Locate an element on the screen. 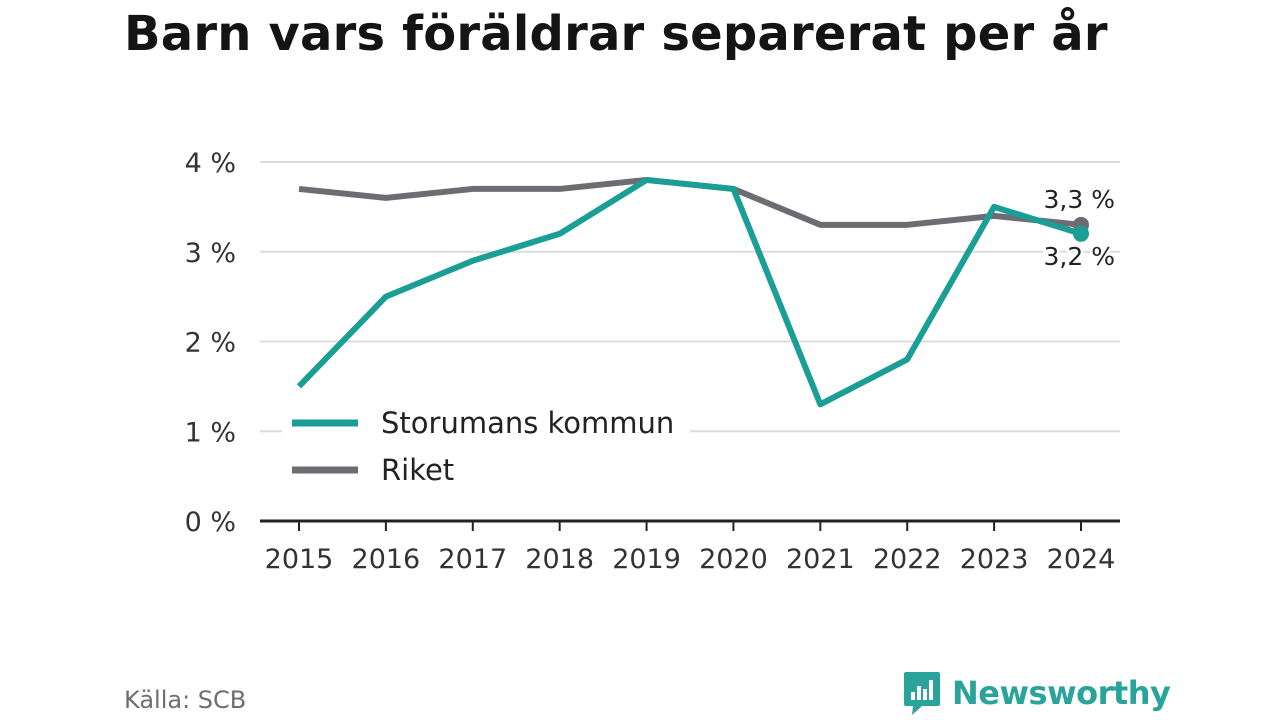 This screenshot has height=720, width=1280. x-tick-label: 2015 is located at coordinates (299, 559).